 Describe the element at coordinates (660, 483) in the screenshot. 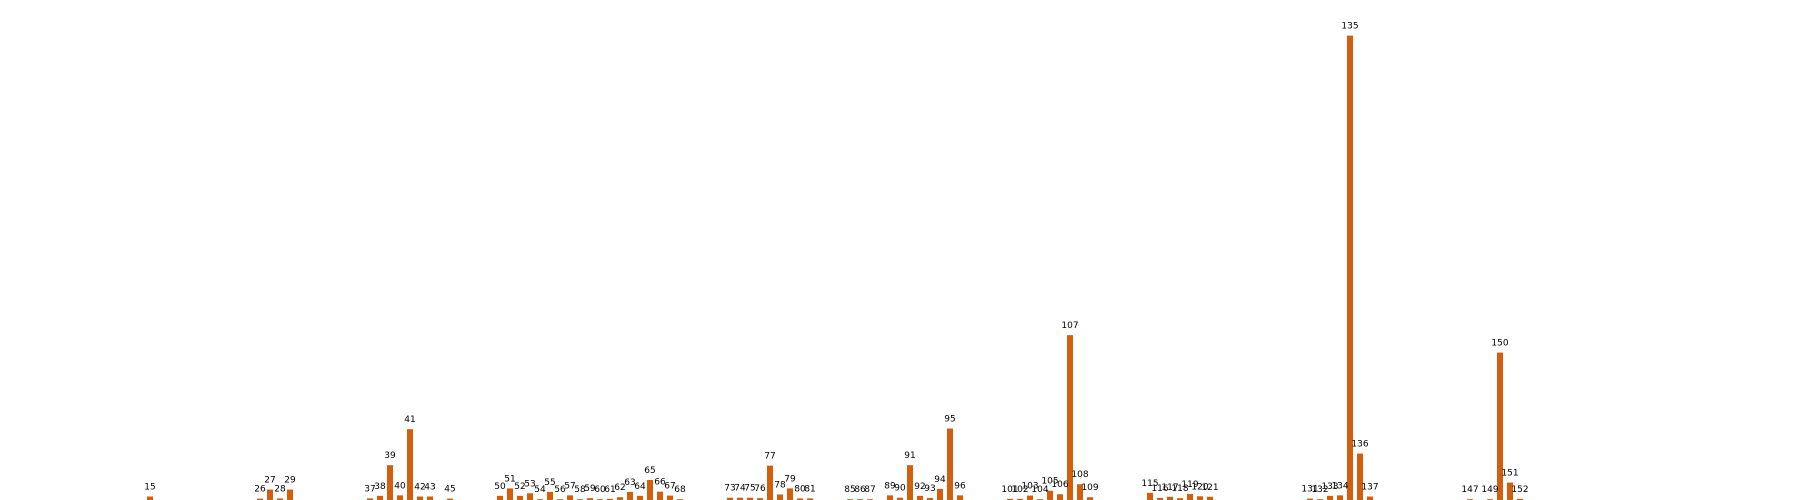

I see `bar-label-66: 66` at that location.